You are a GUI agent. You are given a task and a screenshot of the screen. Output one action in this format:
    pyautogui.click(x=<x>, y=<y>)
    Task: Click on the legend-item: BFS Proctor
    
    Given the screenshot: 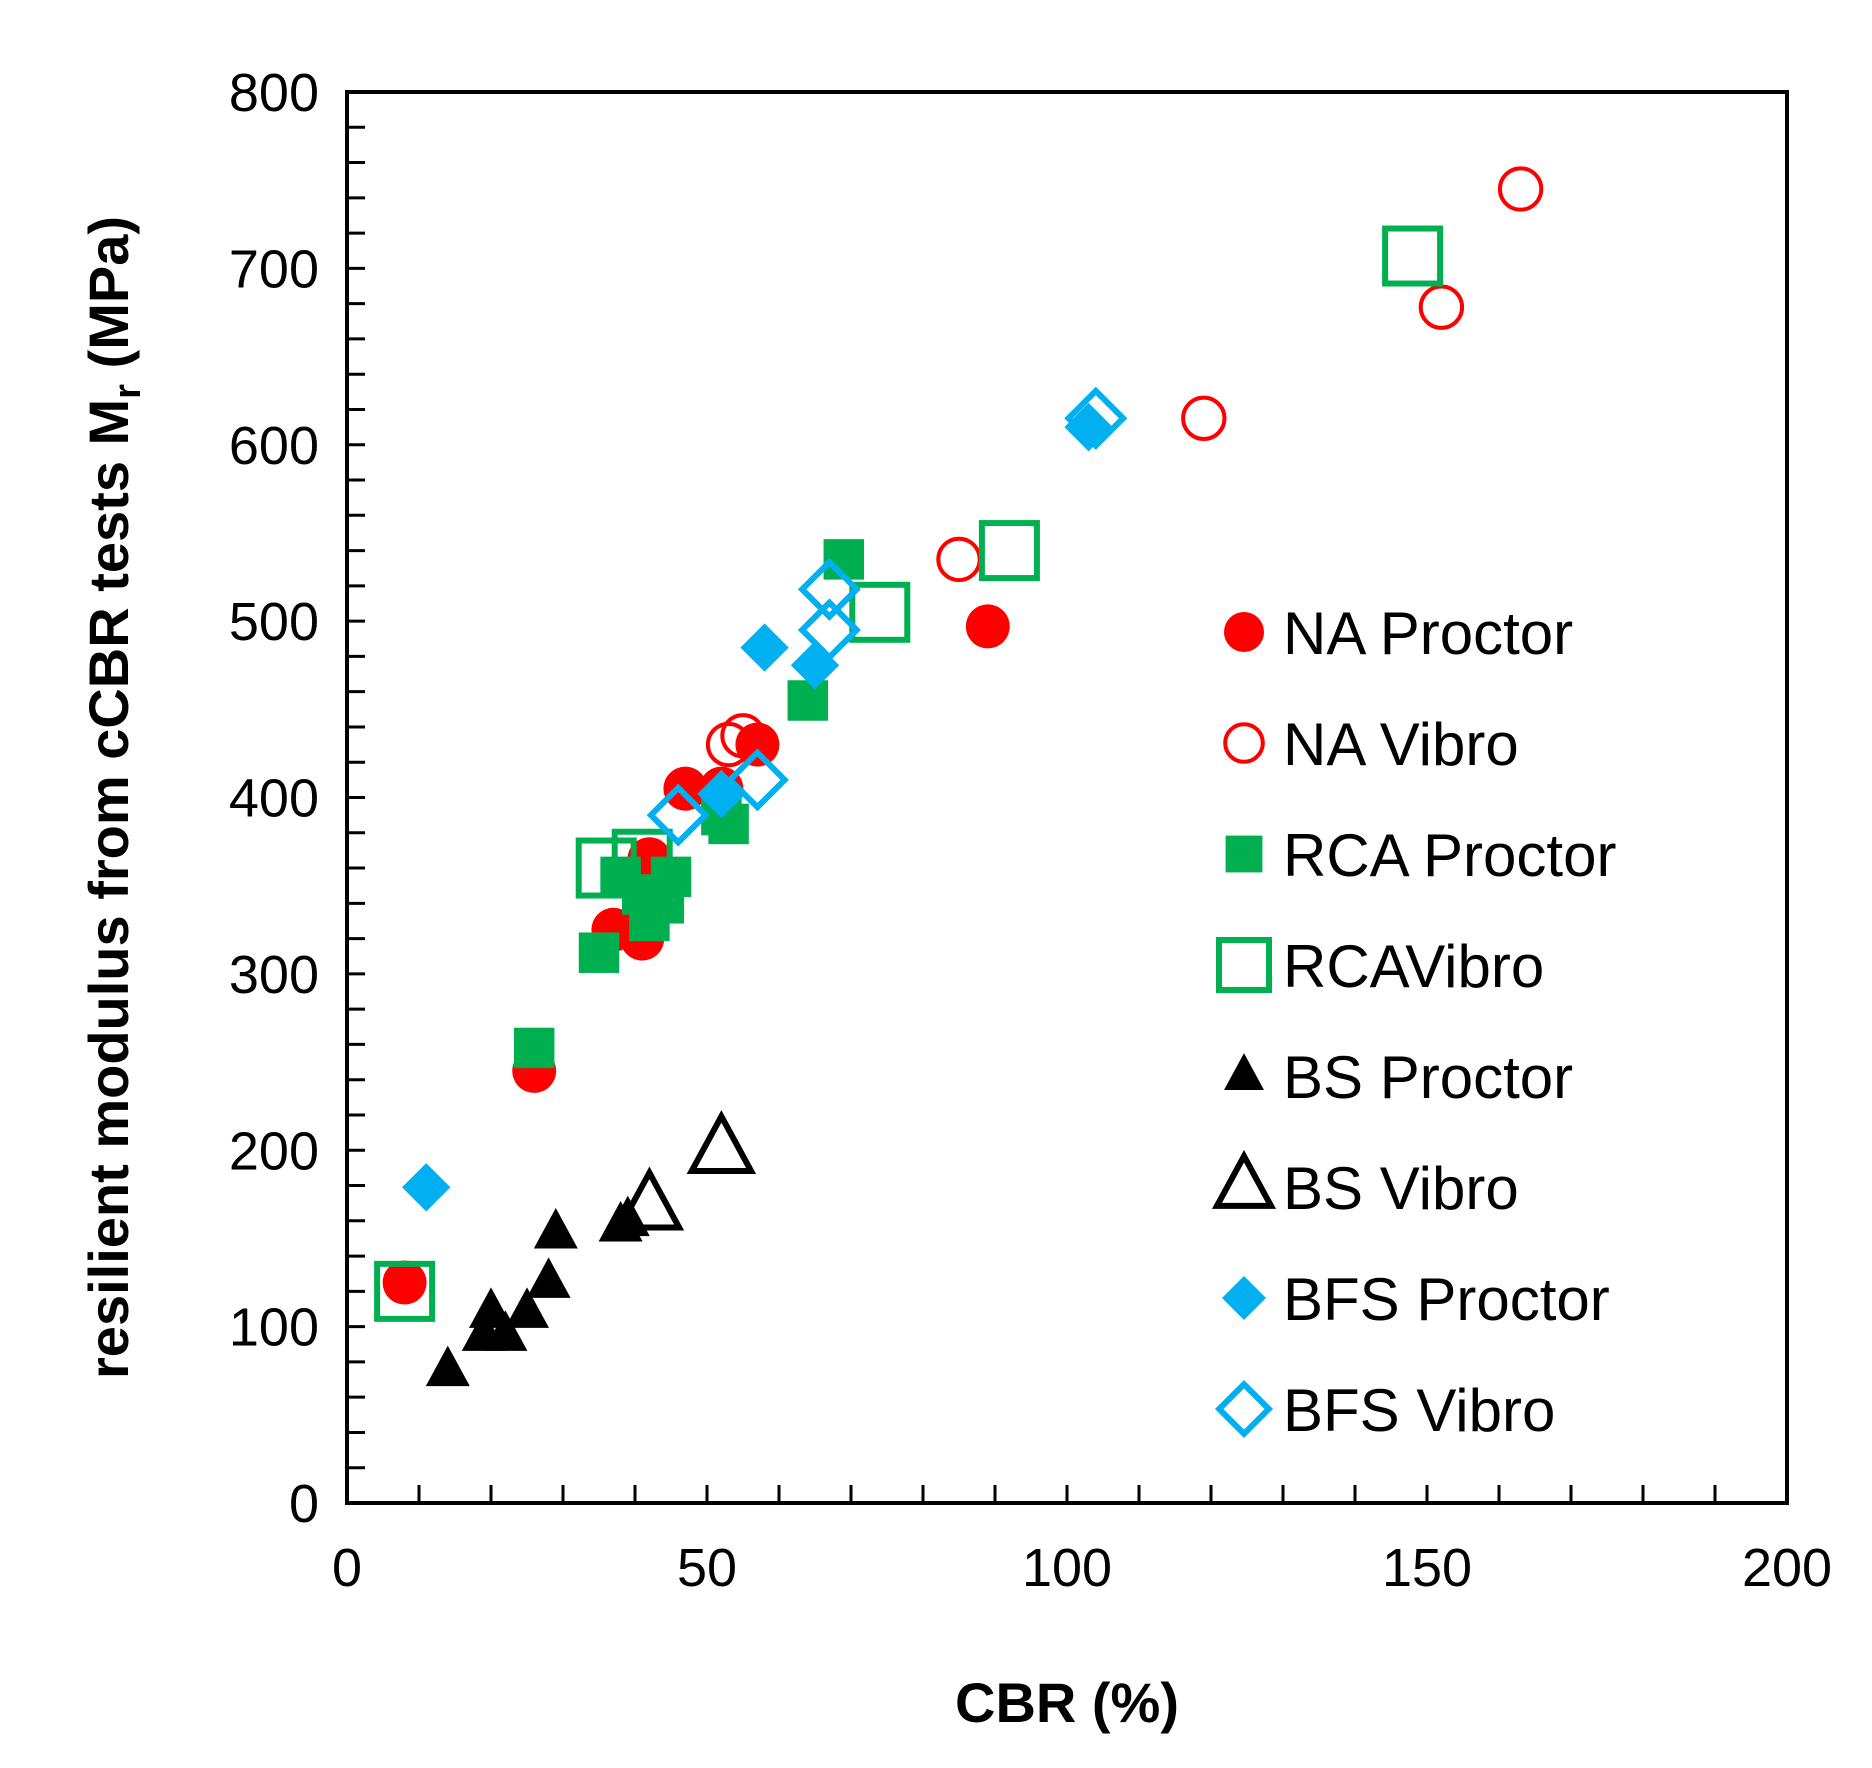 What is the action you would take?
    pyautogui.click(x=1416, y=1299)
    